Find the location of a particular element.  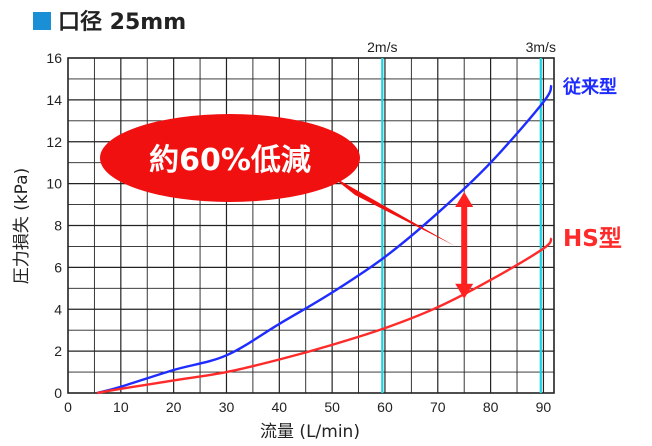

arrow-head-up is located at coordinates (464, 199).